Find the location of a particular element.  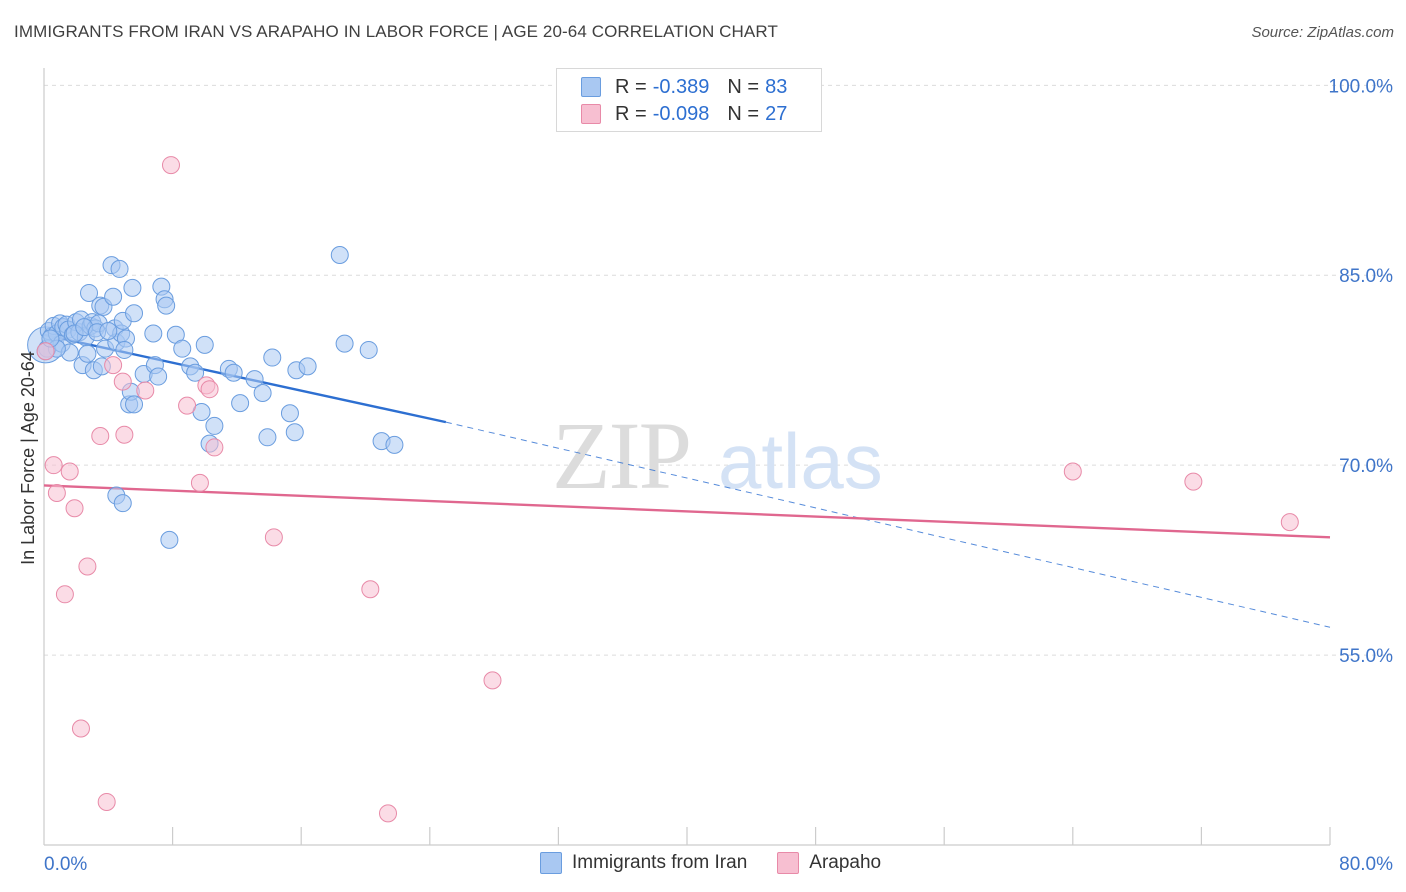

legend-item-arapaho: Arapaho is located at coordinates (829, 863).